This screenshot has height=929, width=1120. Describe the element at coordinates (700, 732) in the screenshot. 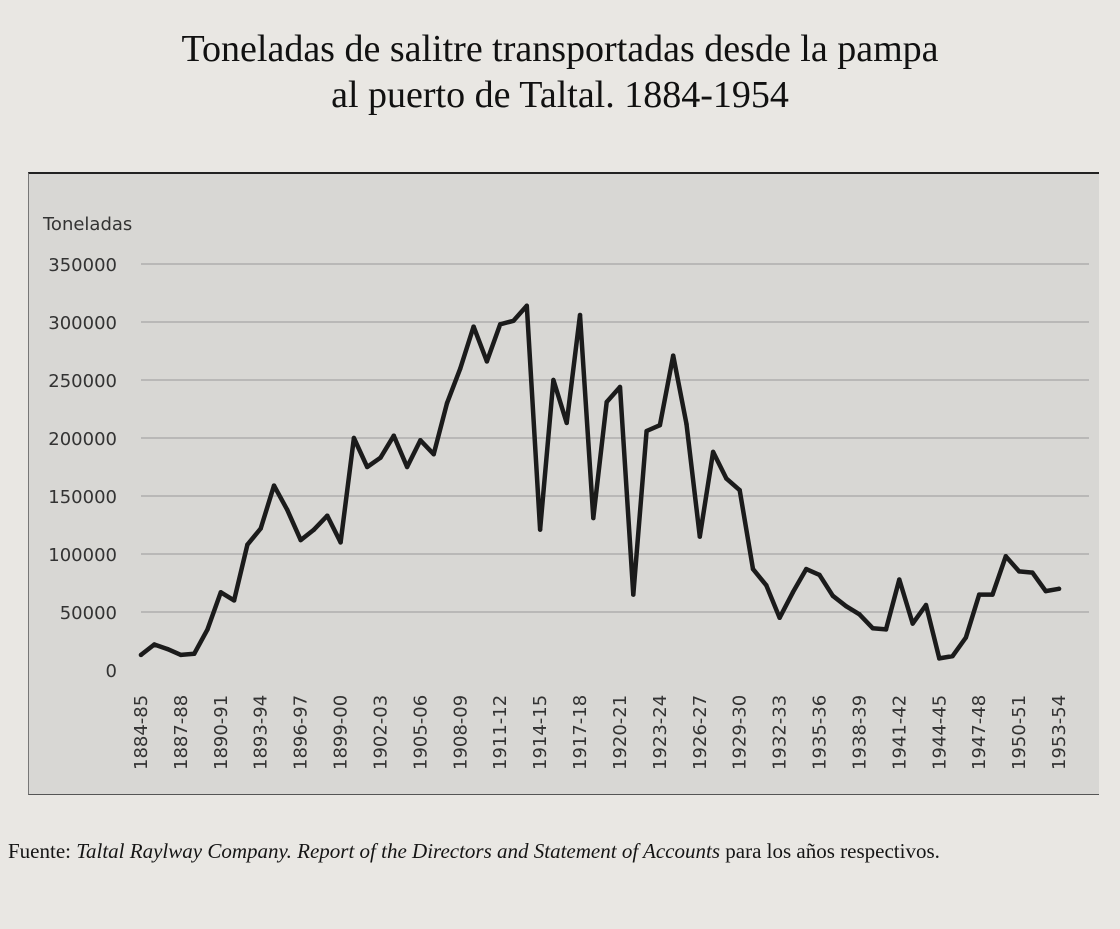

I see `x-tick-label: 1926-27` at that location.